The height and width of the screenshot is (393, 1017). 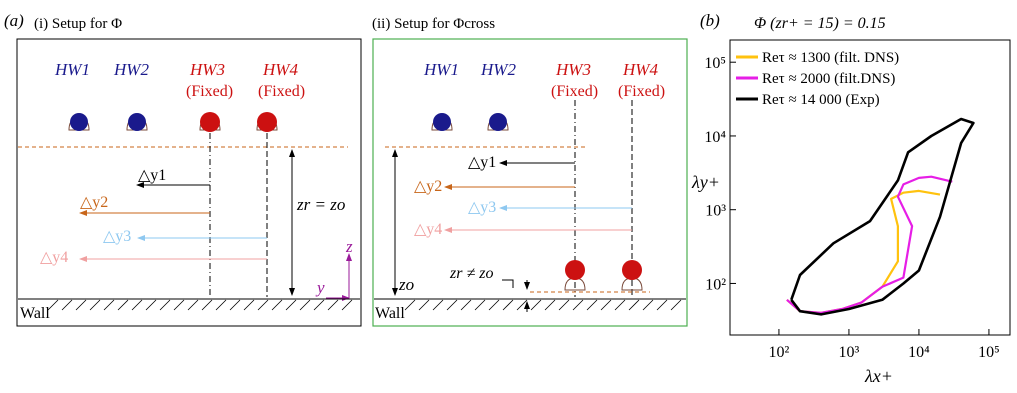 What do you see at coordinates (35, 313) in the screenshot?
I see `label-wall-i: Wall` at bounding box center [35, 313].